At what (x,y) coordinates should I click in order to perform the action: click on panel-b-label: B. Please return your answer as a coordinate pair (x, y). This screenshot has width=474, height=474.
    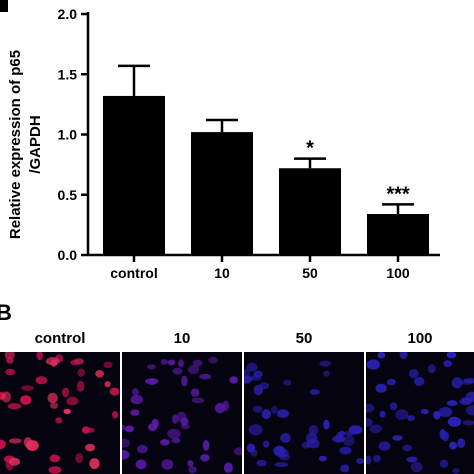
    Looking at the image, I should click on (6, 312).